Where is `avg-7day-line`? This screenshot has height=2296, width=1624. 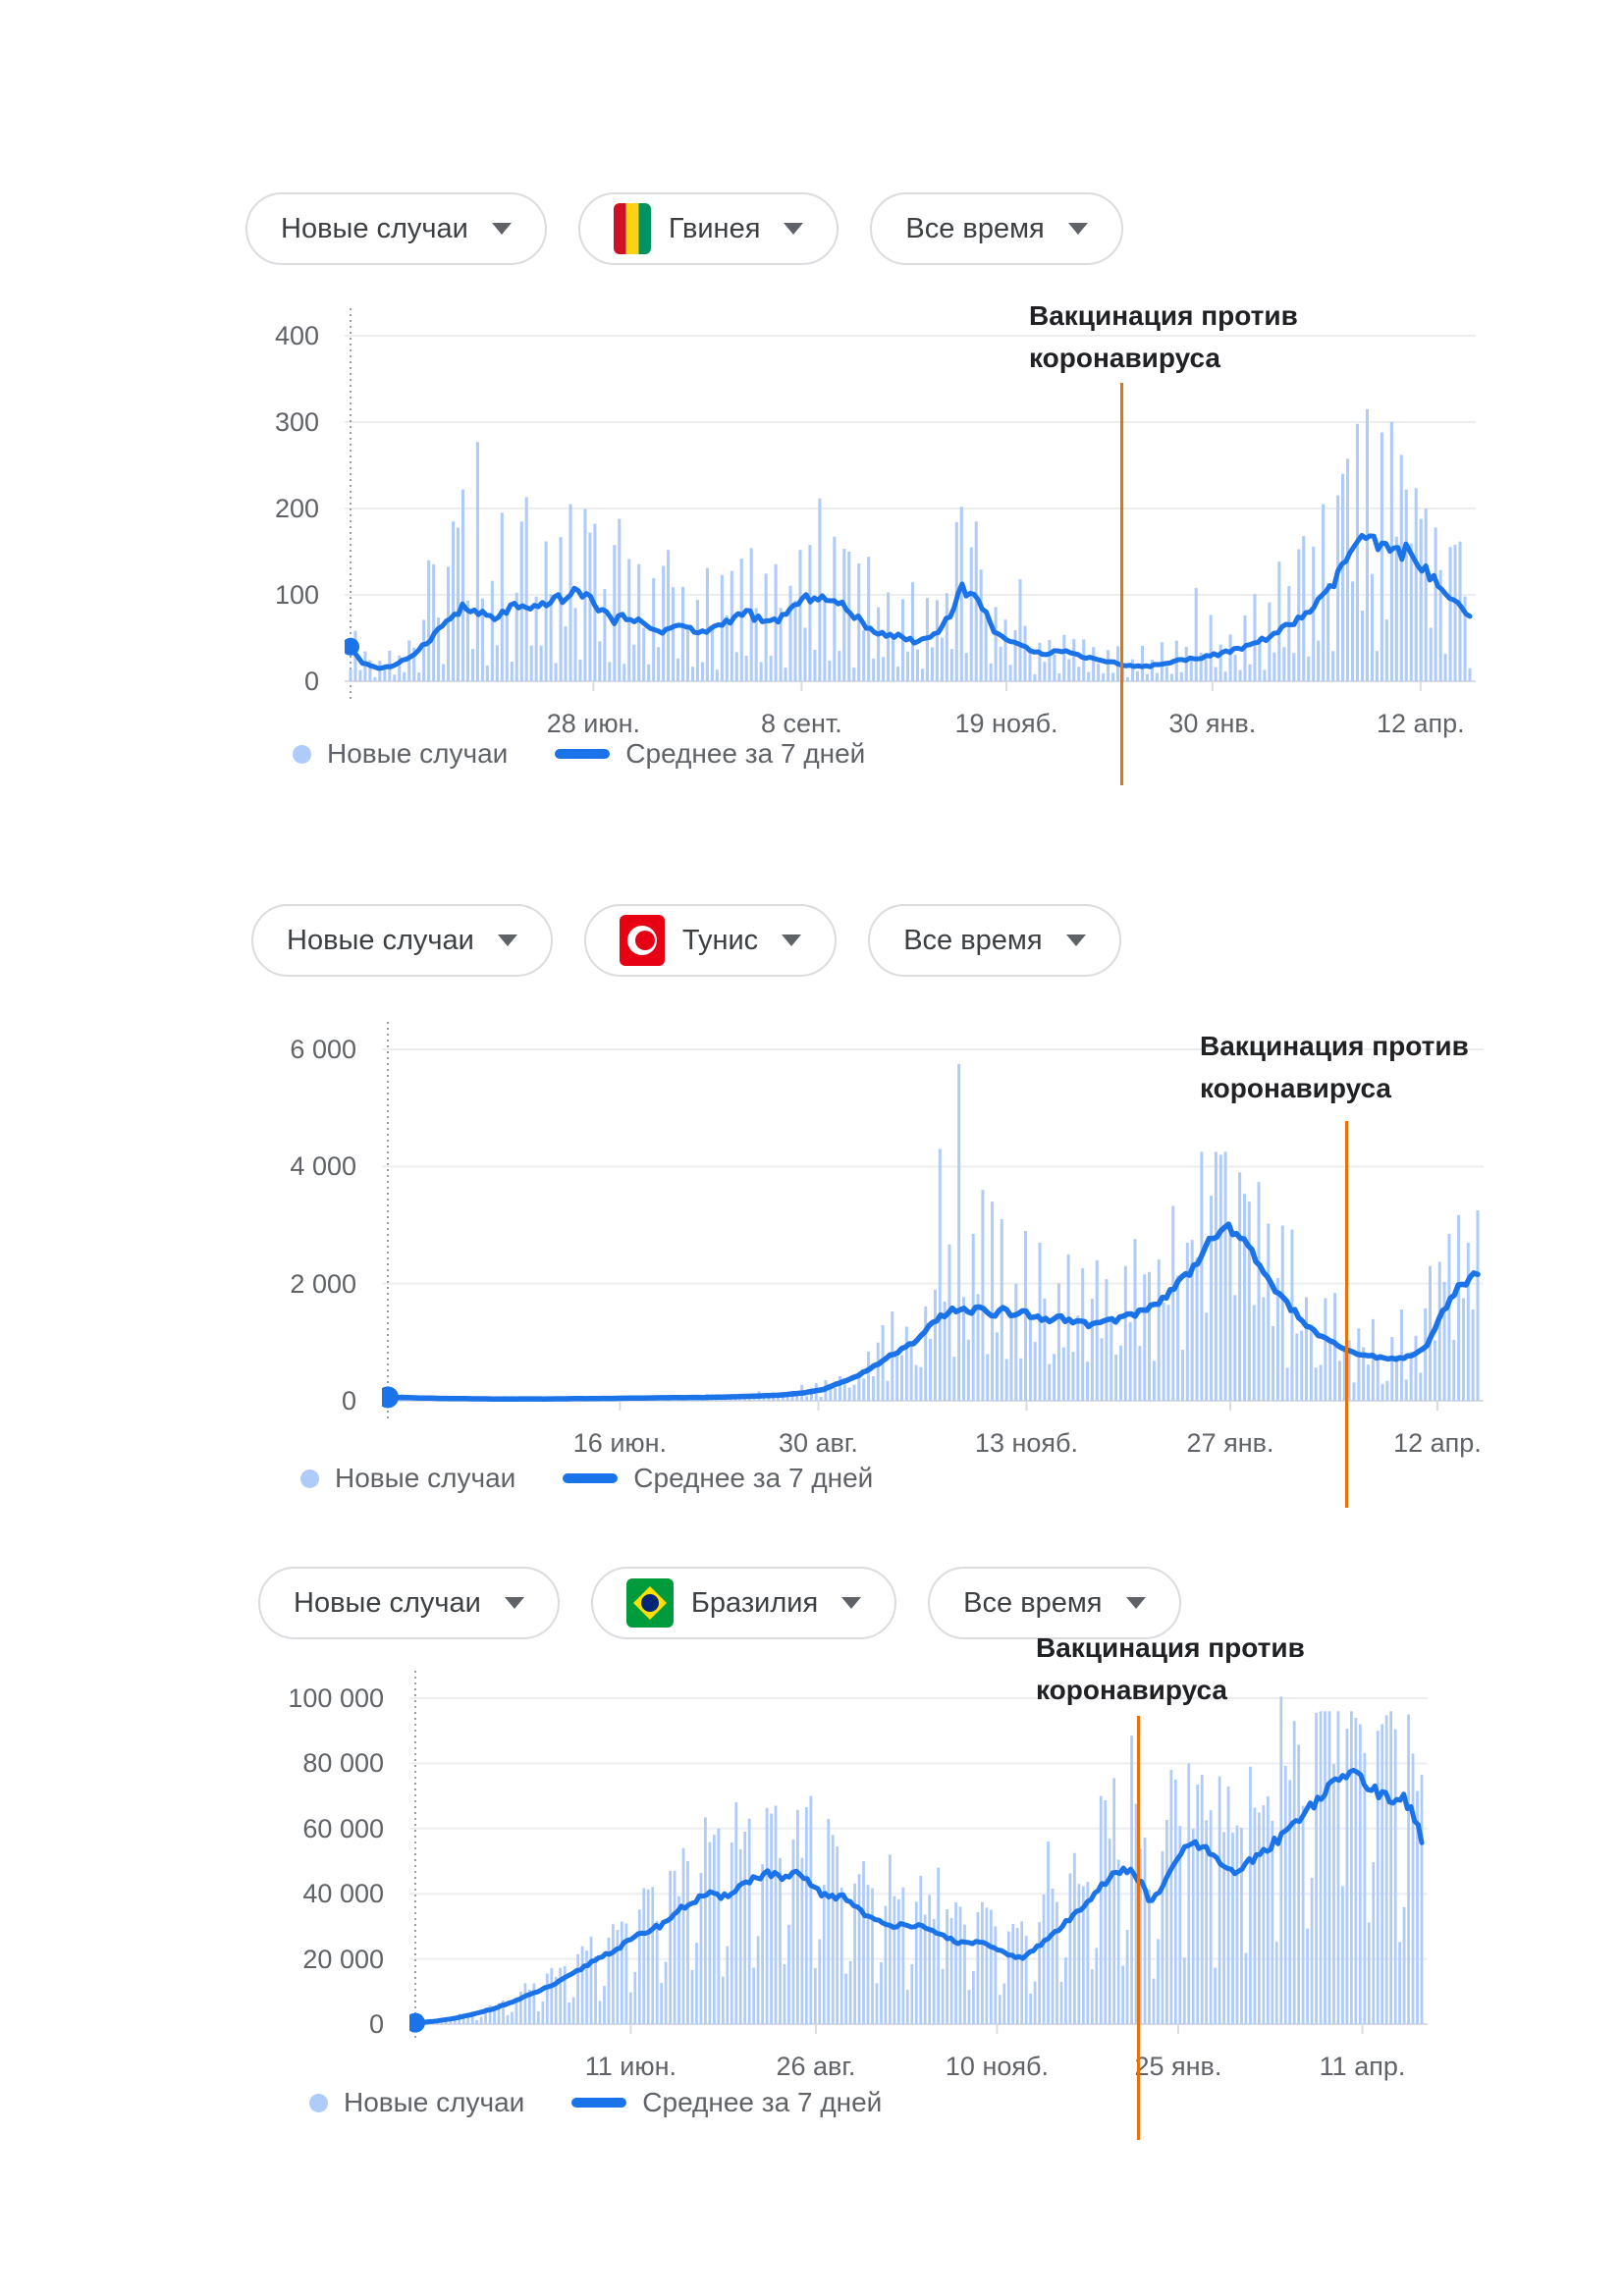 avg-7day-line is located at coordinates (933, 1312).